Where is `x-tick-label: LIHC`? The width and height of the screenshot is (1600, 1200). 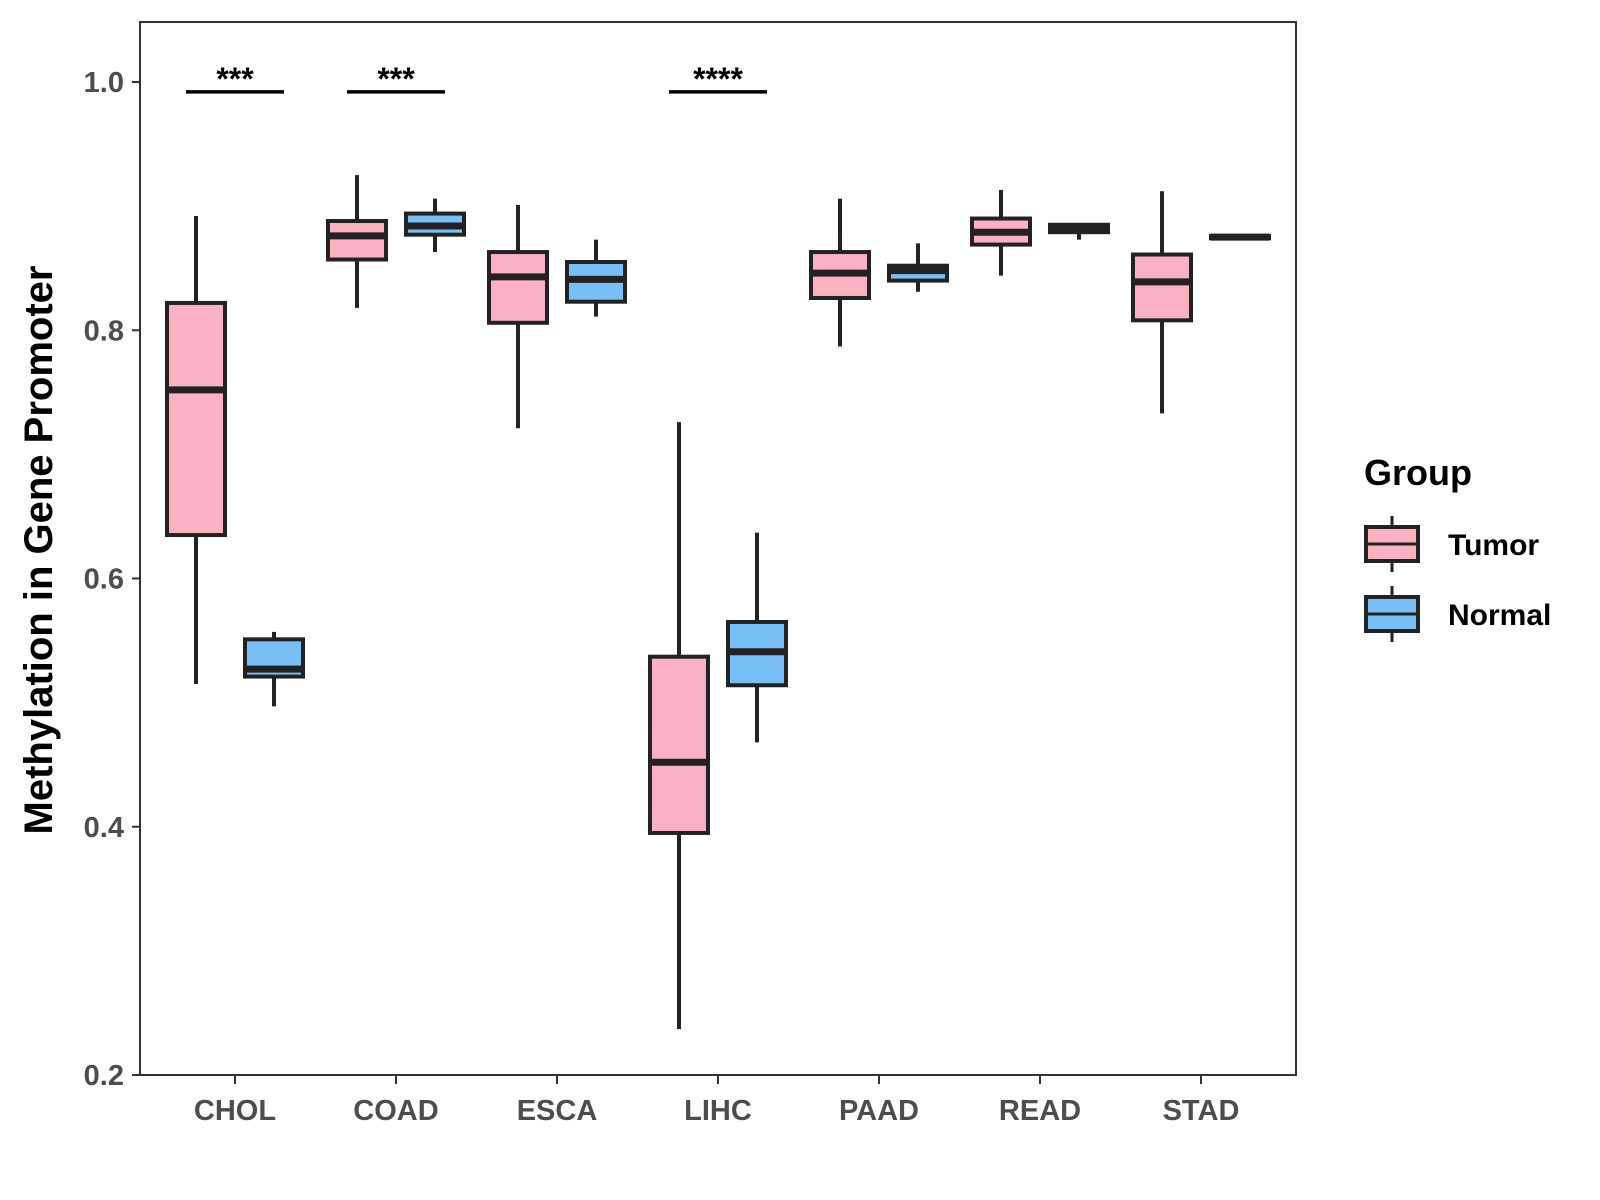
x-tick-label: LIHC is located at coordinates (718, 1111).